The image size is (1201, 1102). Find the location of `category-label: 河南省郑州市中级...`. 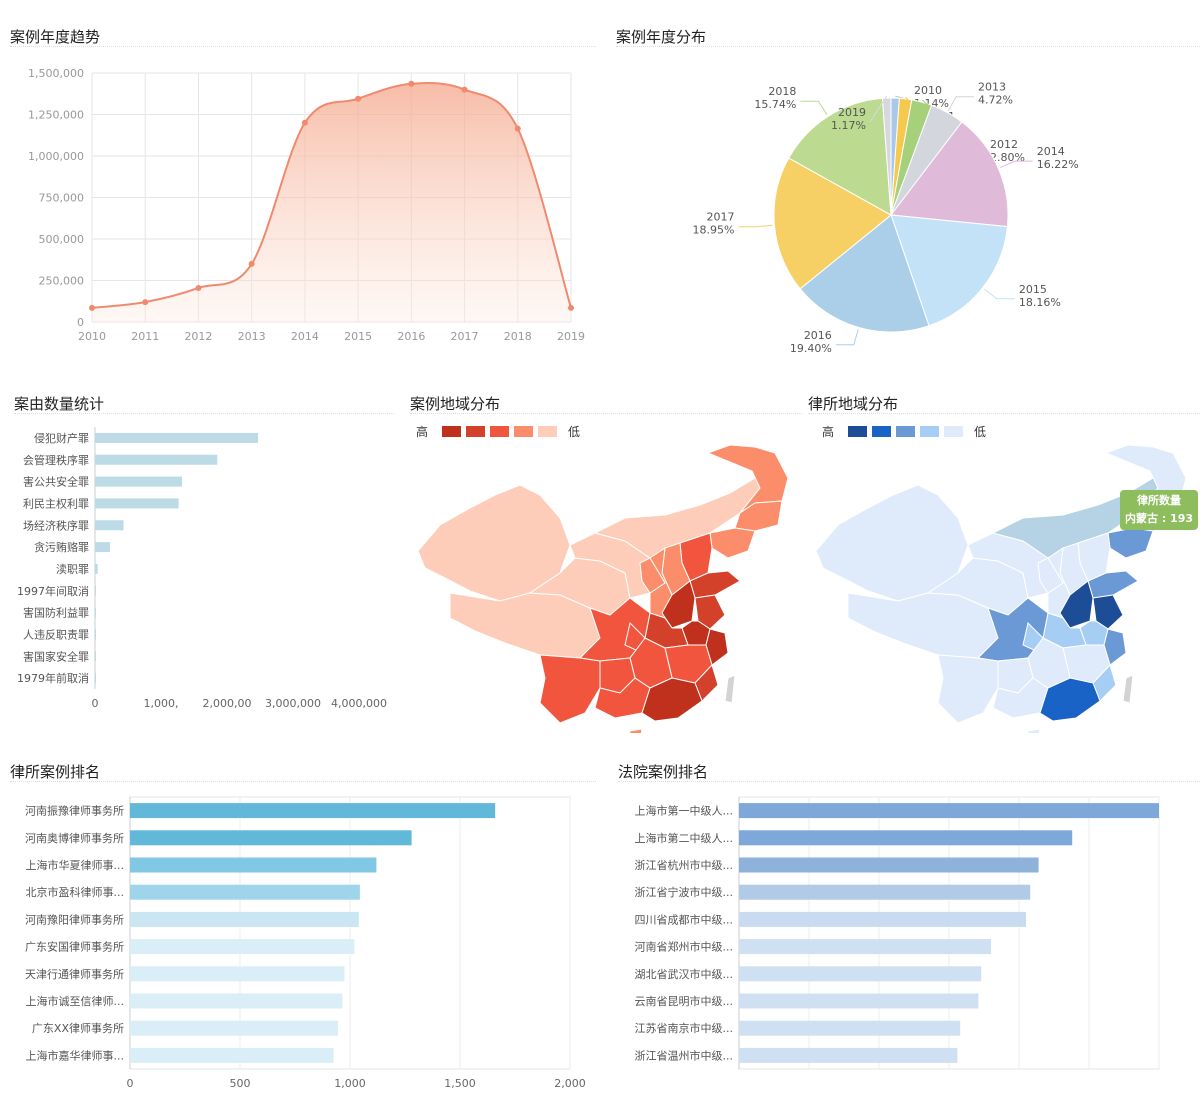

category-label: 河南省郑州市中级... is located at coordinates (684, 947).